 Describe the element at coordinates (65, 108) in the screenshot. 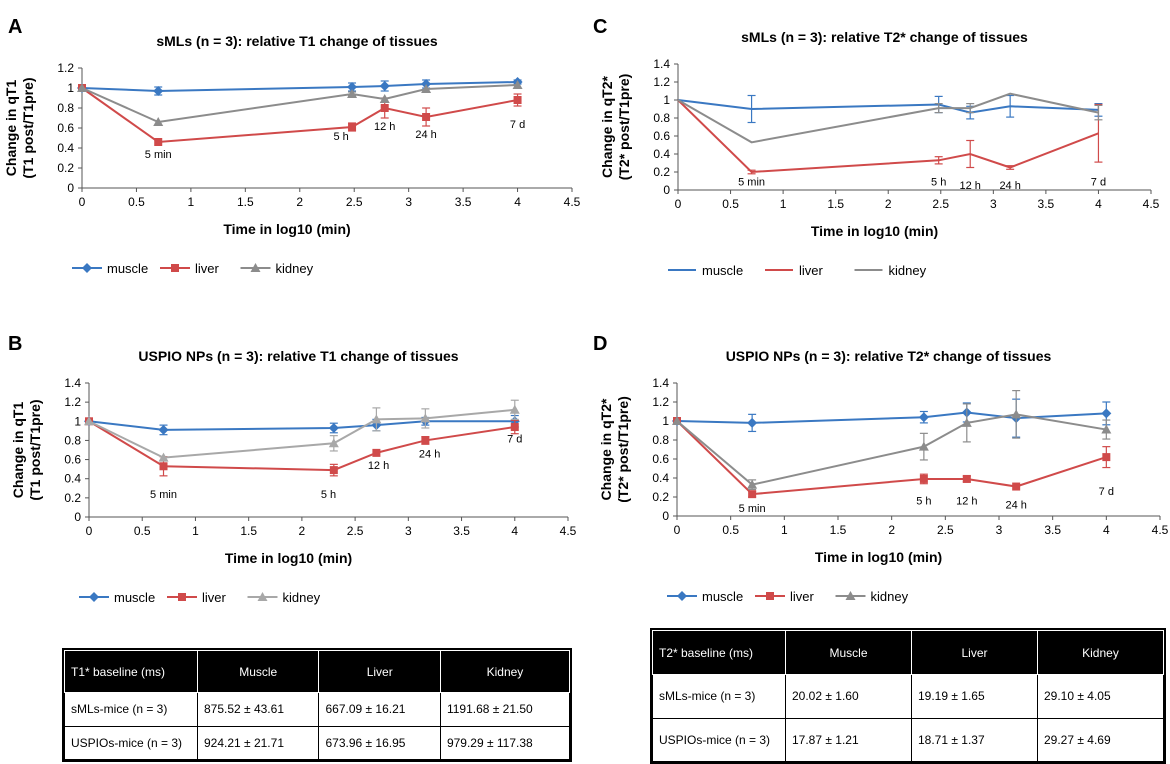

I see `y-tick-label: 0.8` at that location.